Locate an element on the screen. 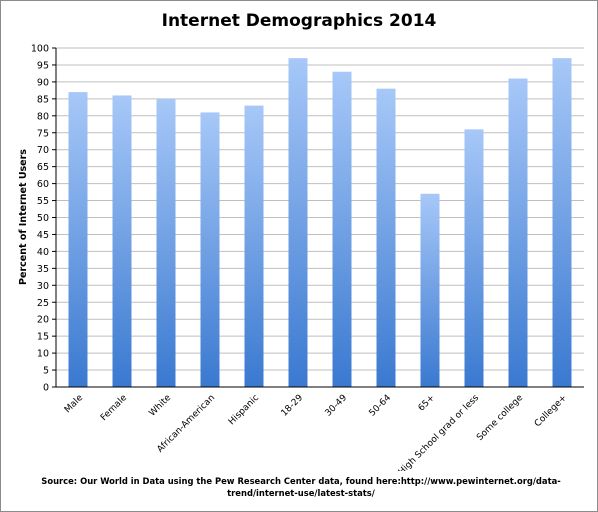 Image resolution: width=598 pixels, height=512 pixels. y-tick-label: 100 is located at coordinates (40, 49).